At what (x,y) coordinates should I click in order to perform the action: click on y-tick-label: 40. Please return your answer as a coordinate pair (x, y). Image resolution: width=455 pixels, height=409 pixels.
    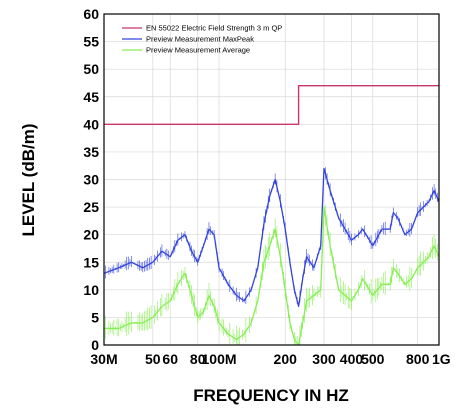
    Looking at the image, I should click on (91, 124).